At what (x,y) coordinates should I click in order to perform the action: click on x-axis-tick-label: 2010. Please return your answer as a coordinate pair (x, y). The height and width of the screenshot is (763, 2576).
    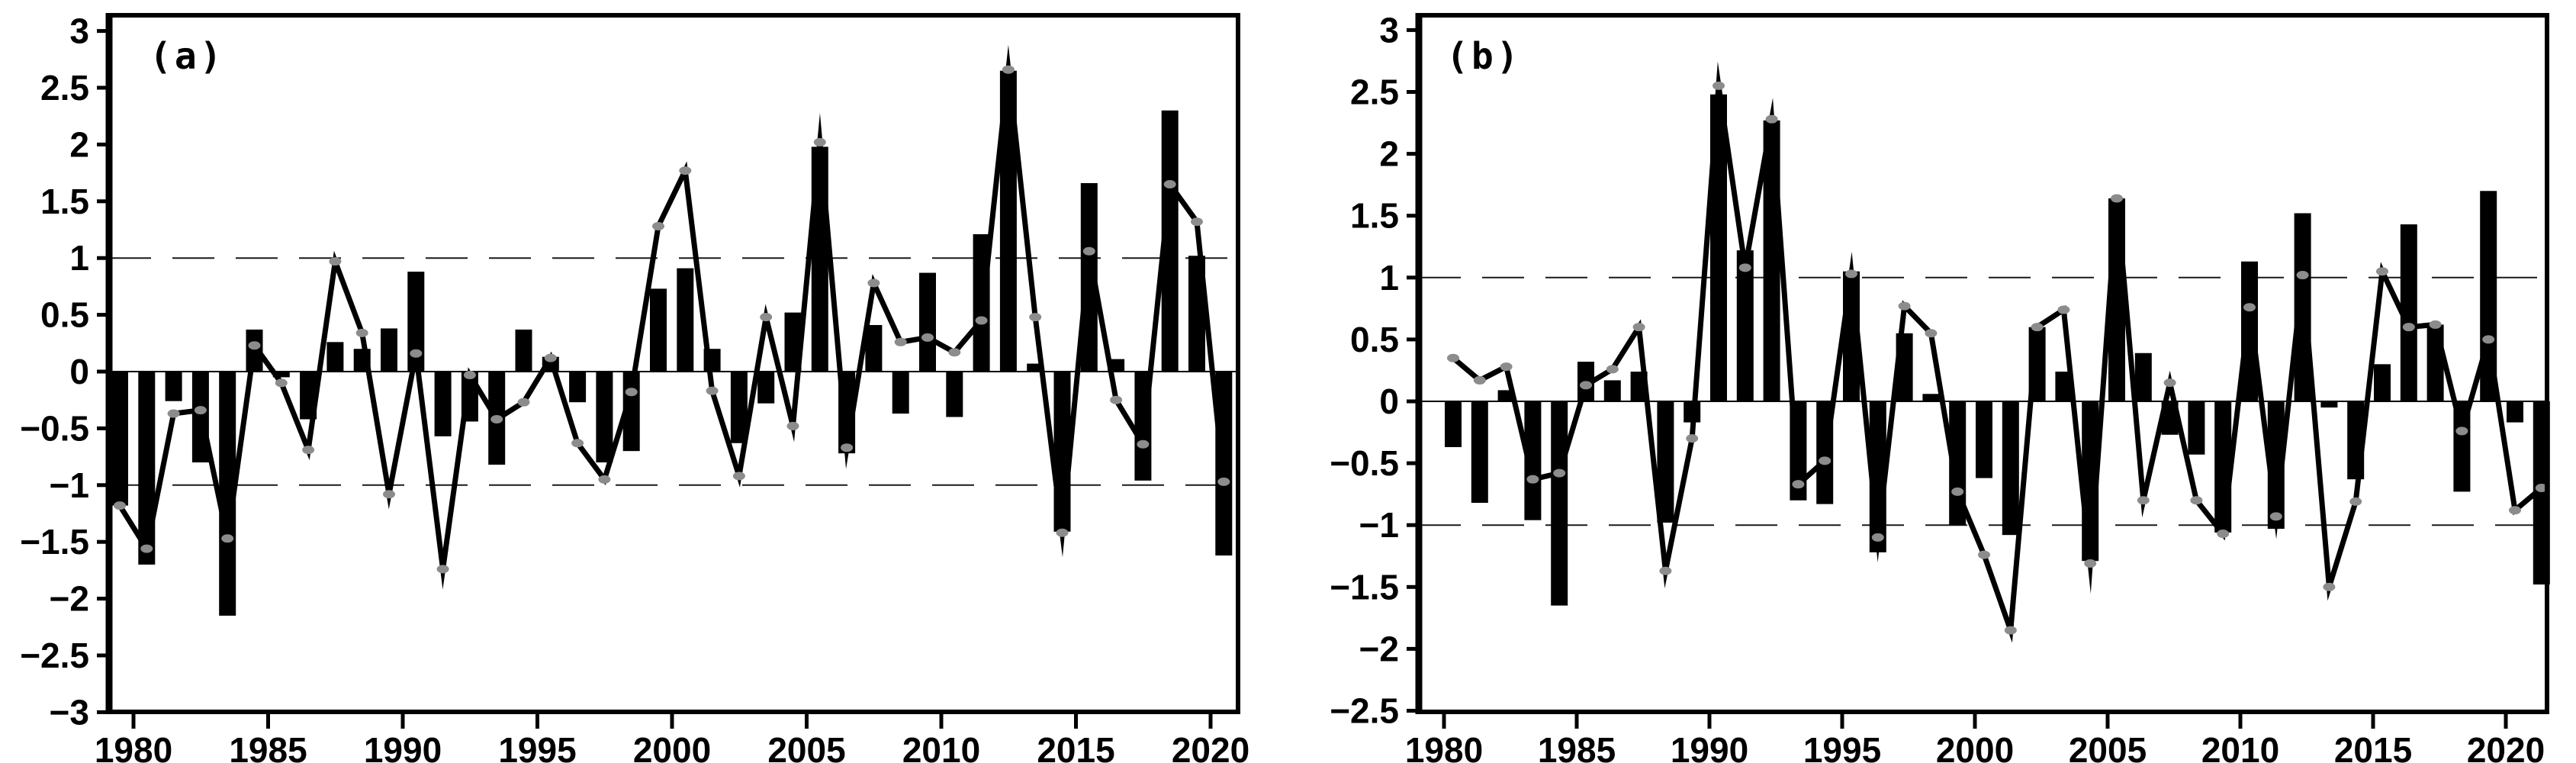
    Looking at the image, I should click on (2240, 747).